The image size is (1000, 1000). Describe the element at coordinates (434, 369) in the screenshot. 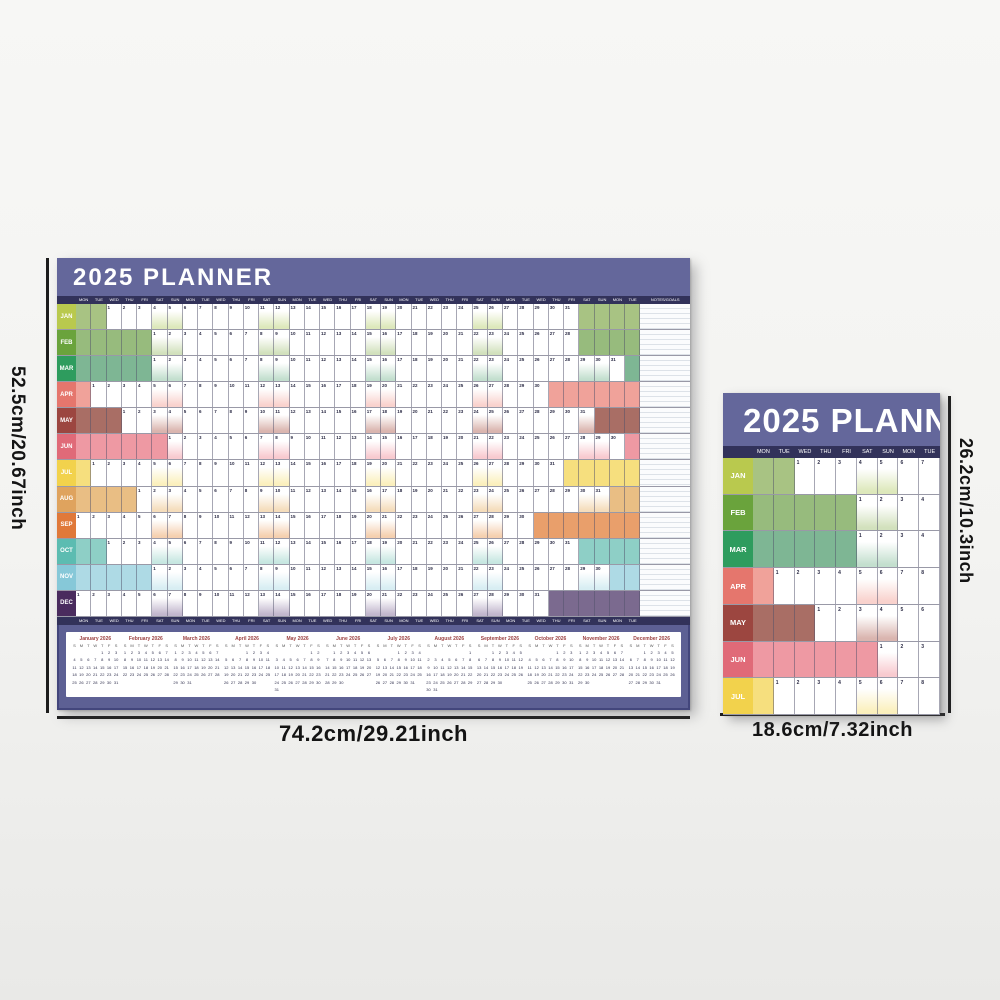

I see `day-cell: 19` at that location.